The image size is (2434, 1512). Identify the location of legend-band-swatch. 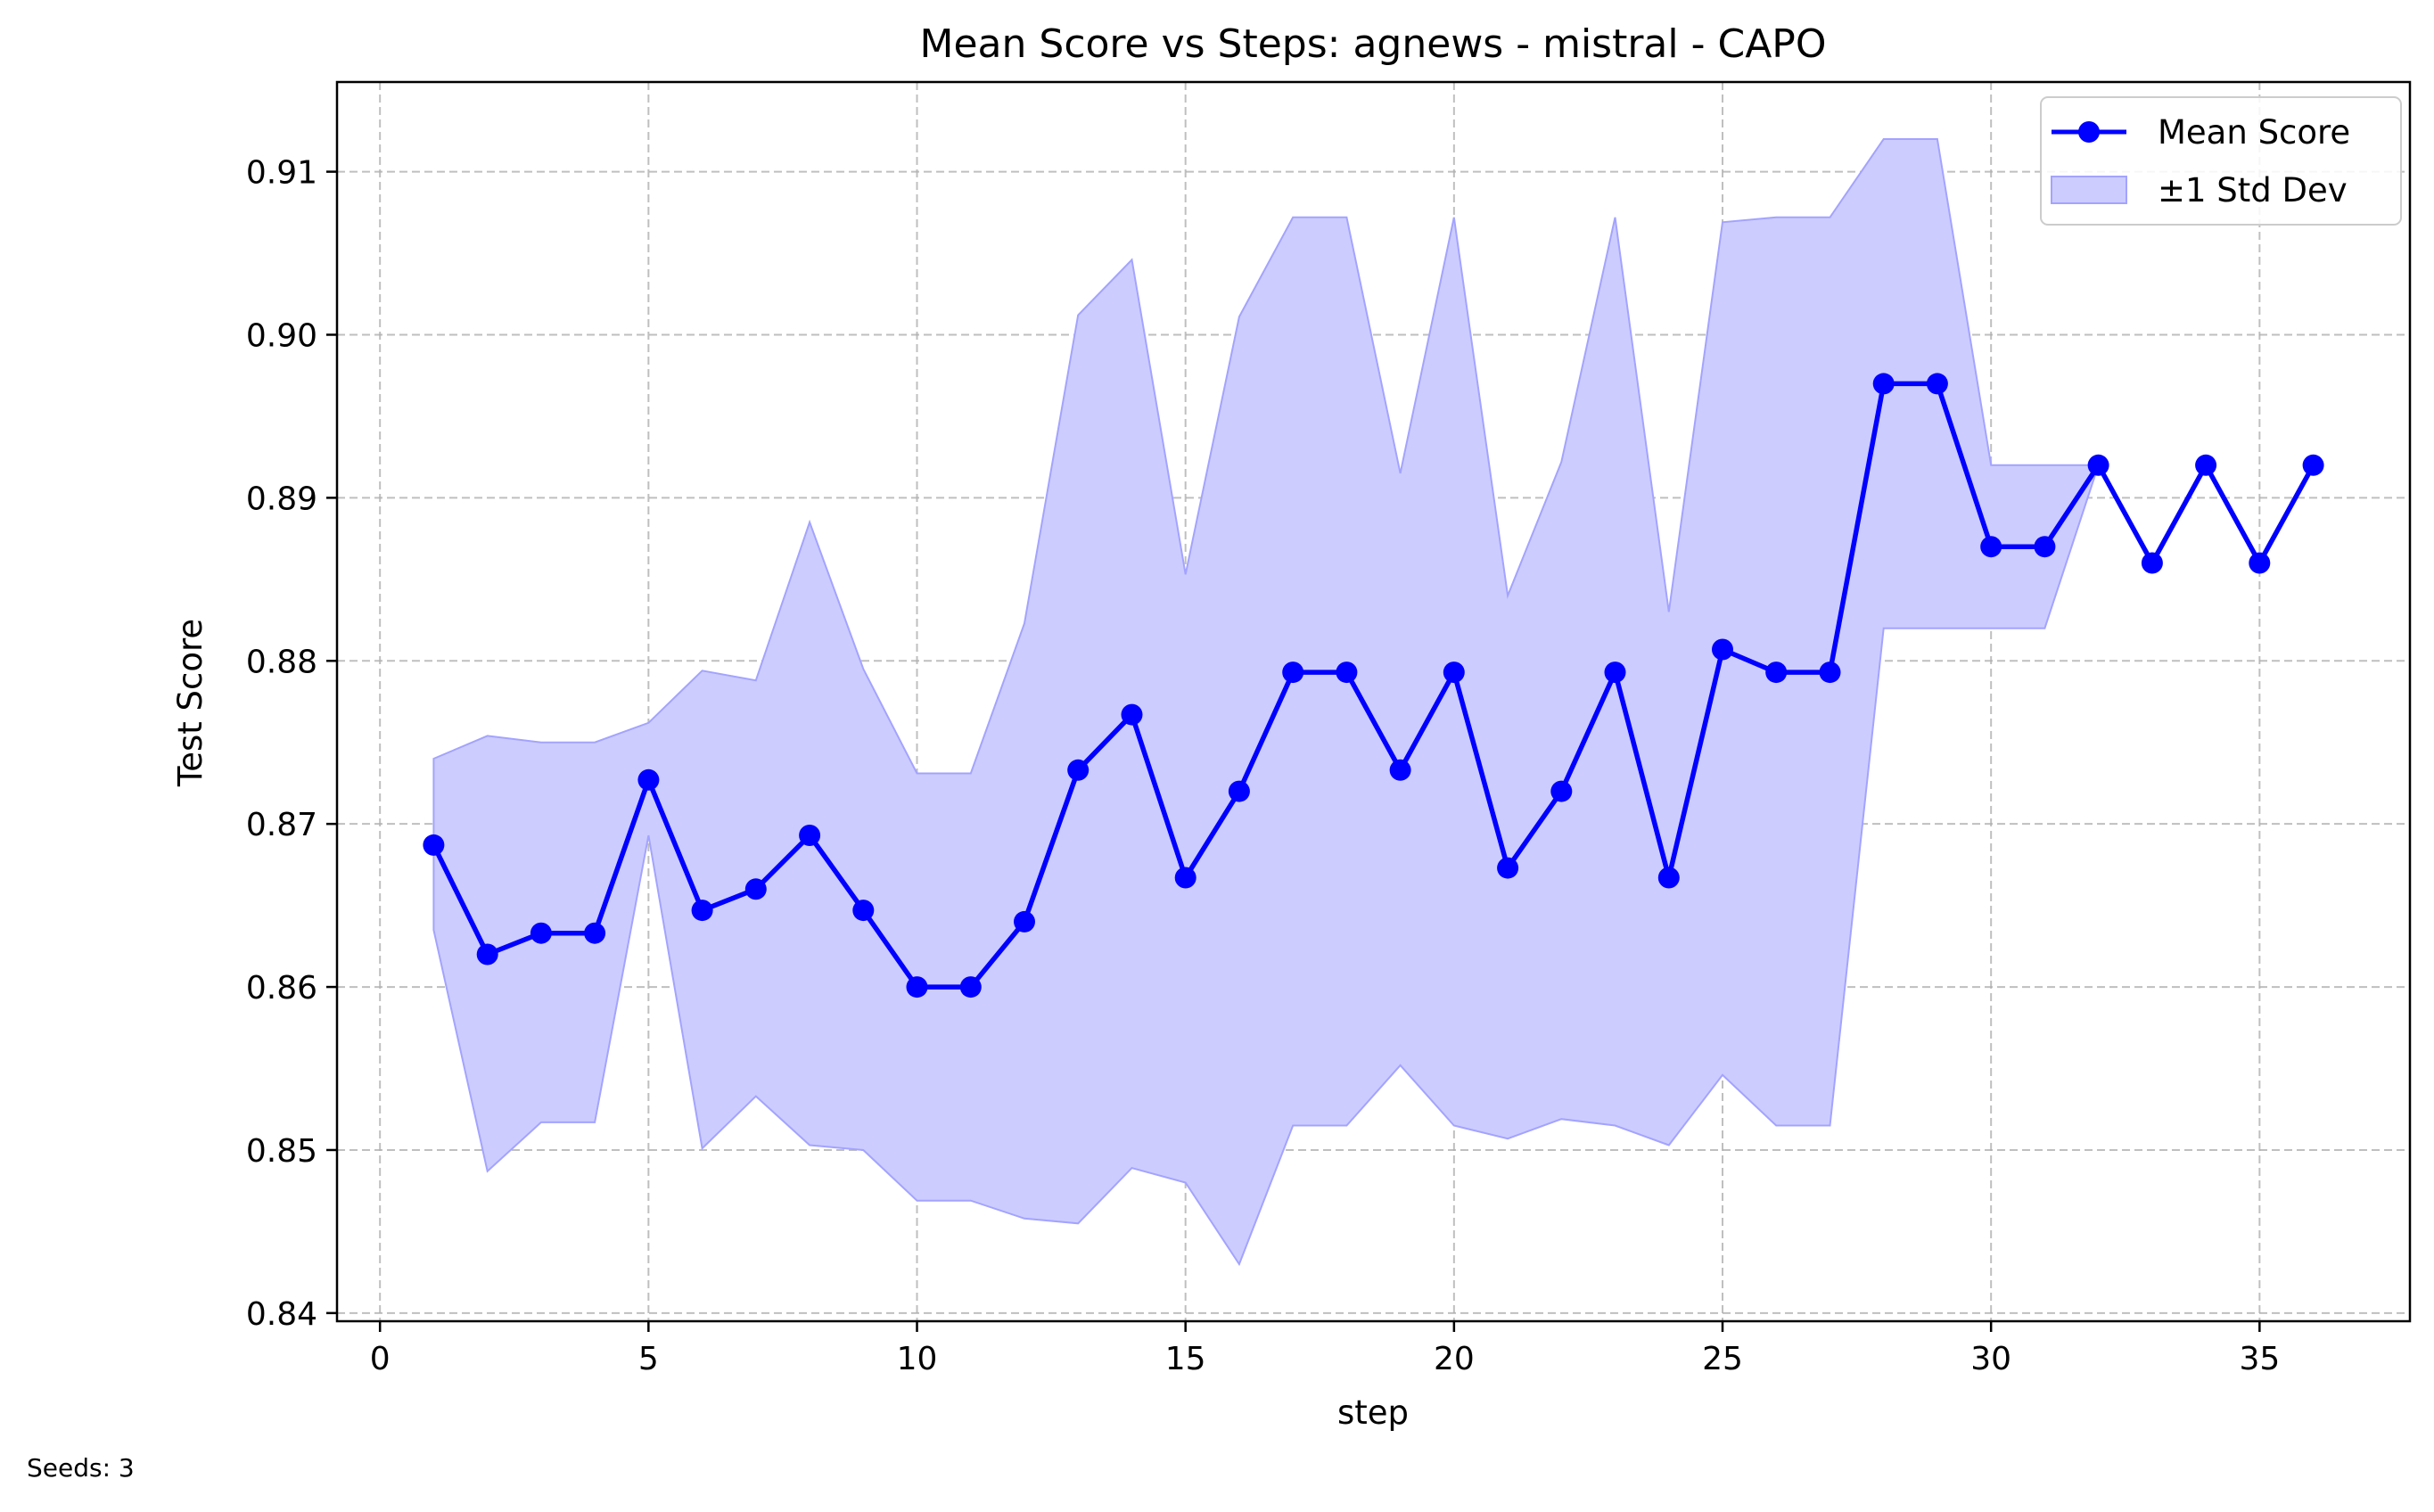
(2089, 190).